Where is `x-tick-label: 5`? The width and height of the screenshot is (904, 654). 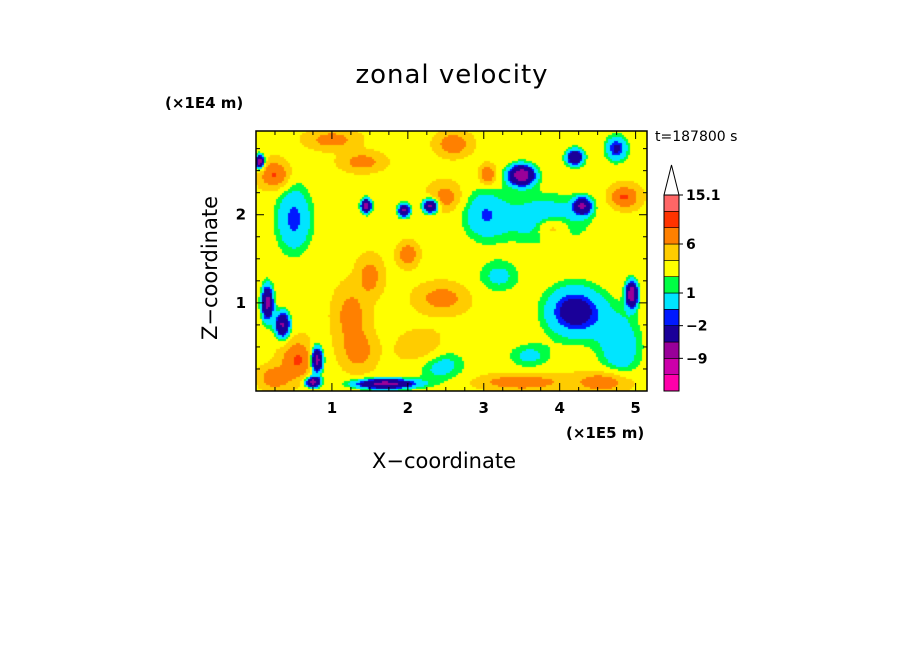
x-tick-label: 5 is located at coordinates (635, 408).